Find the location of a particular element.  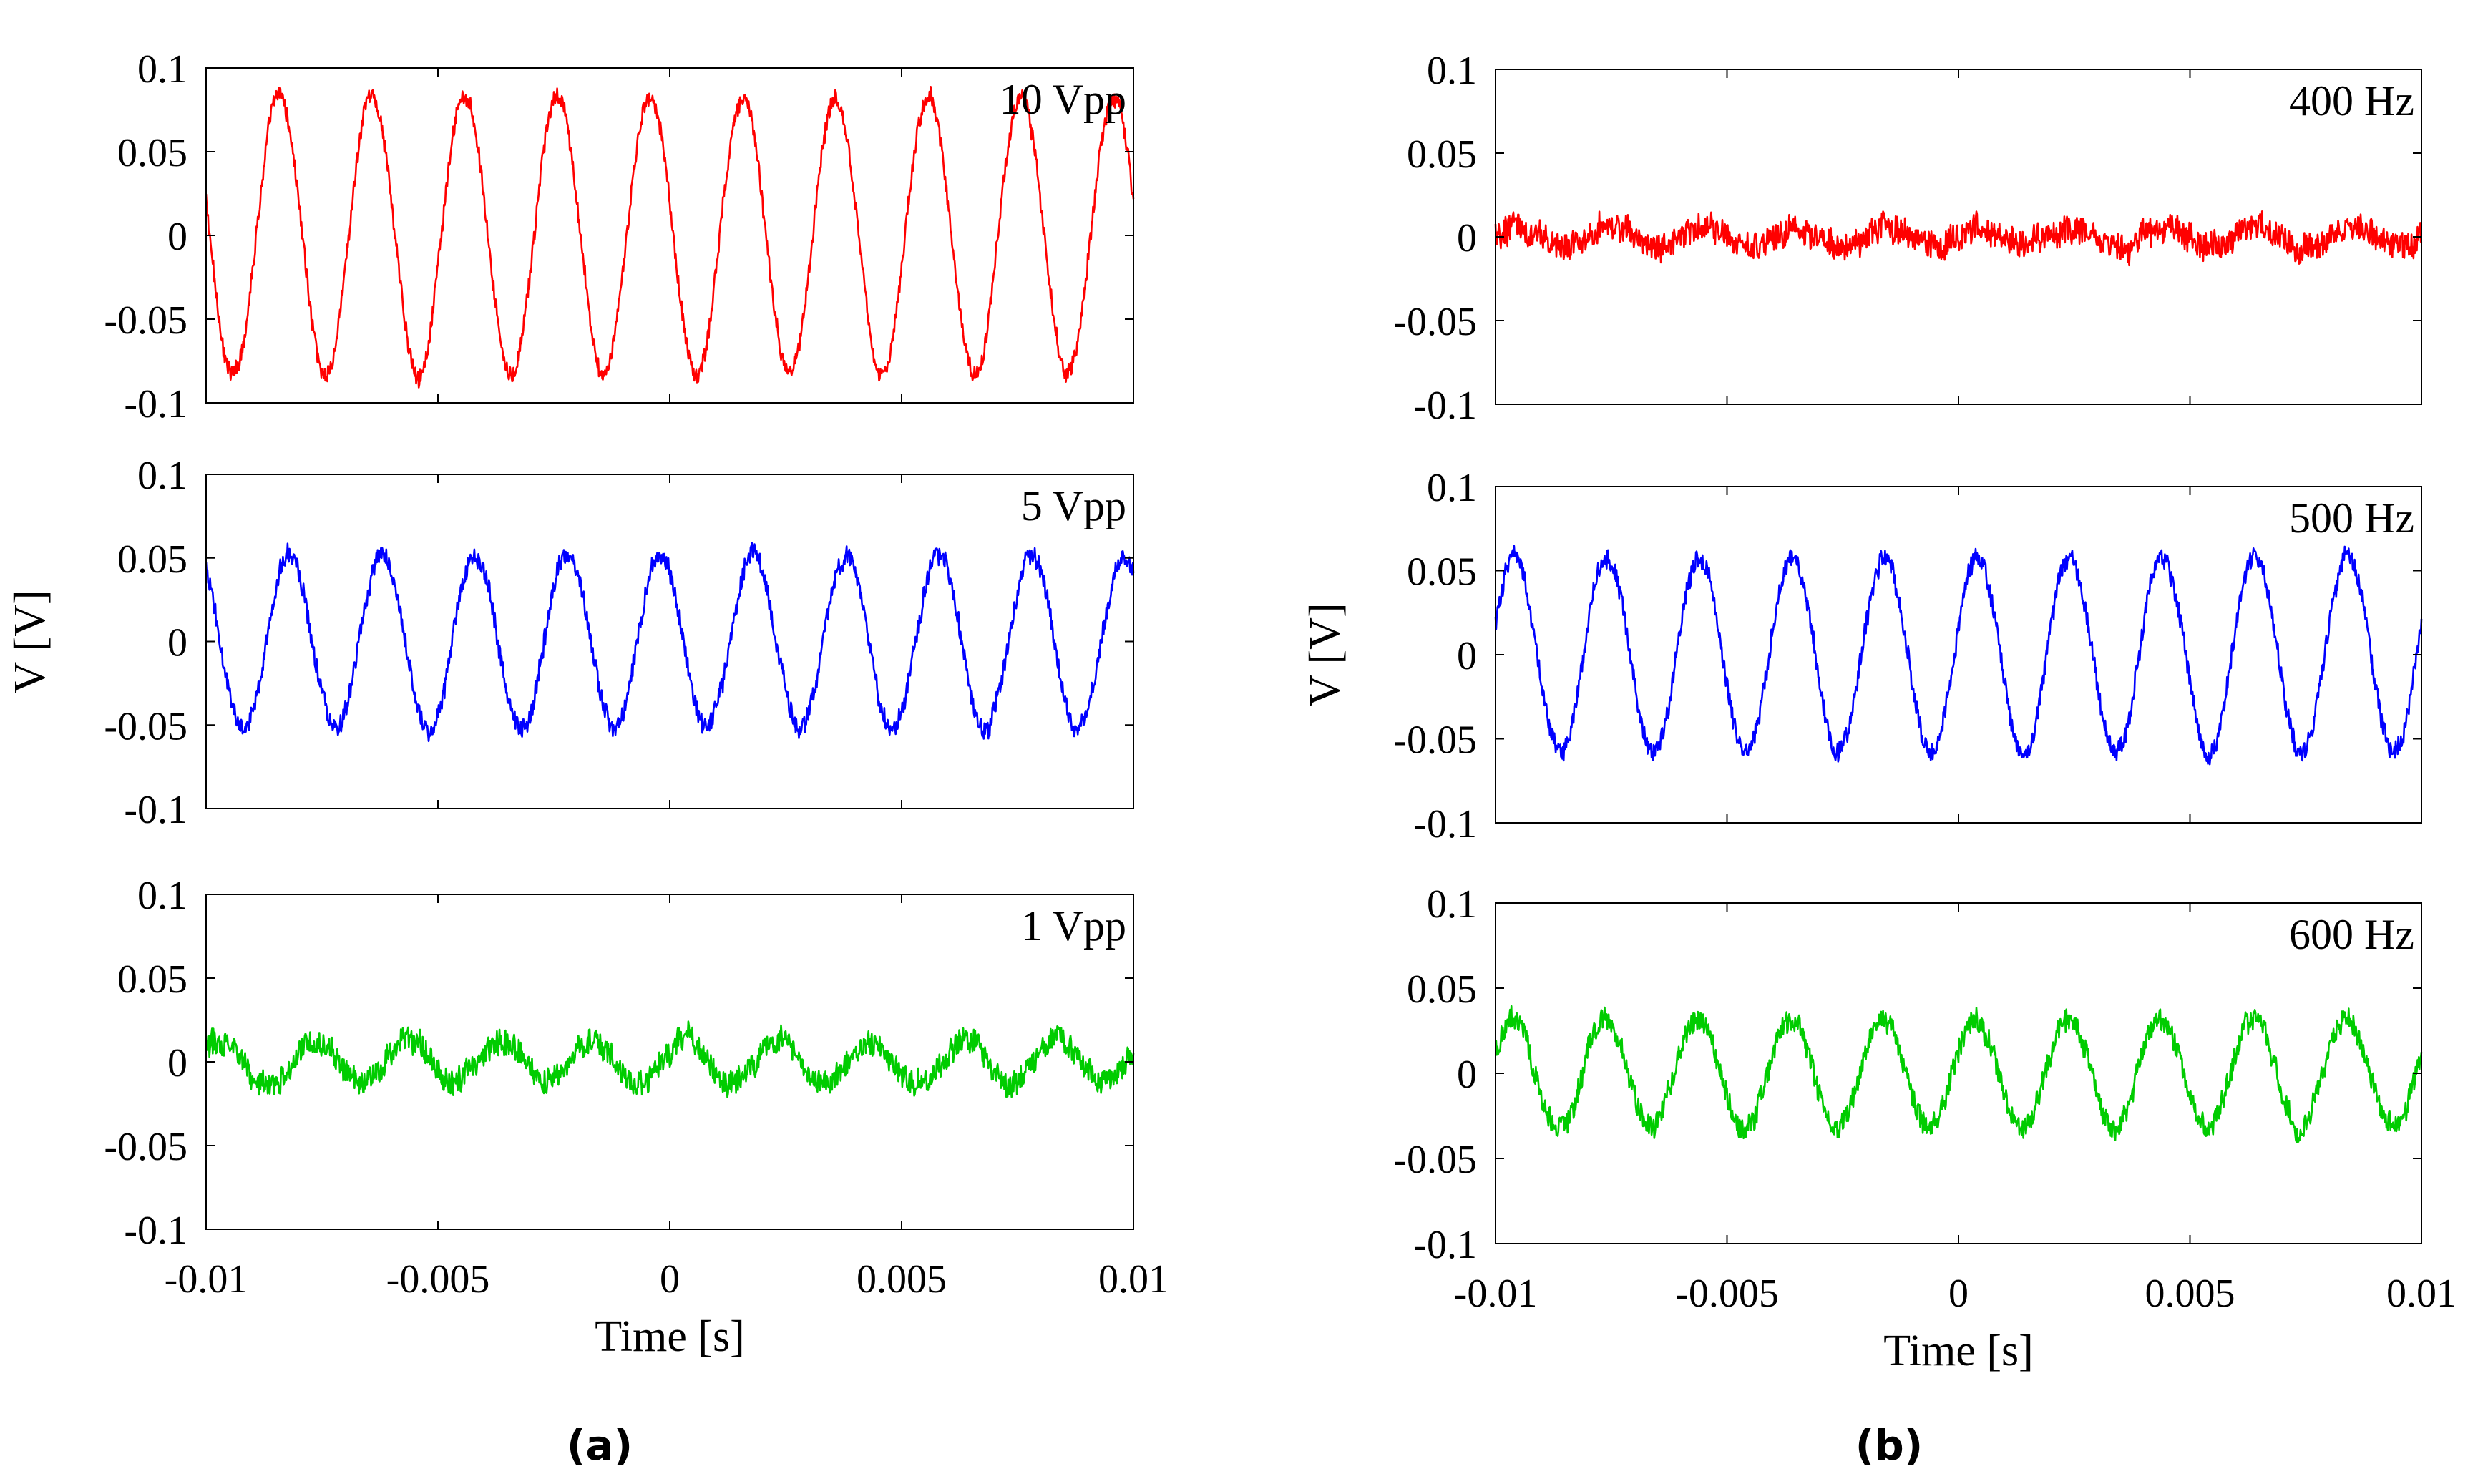

panel-a-plot-1: 0.1 0.05 0 -0.05 -0.1 10 Vpp is located at coordinates (619, 236).